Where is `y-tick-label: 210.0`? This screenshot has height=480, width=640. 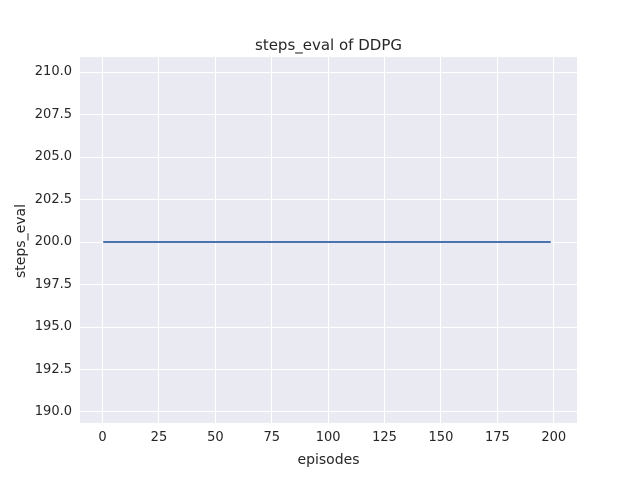
y-tick-label: 210.0 is located at coordinates (53, 72).